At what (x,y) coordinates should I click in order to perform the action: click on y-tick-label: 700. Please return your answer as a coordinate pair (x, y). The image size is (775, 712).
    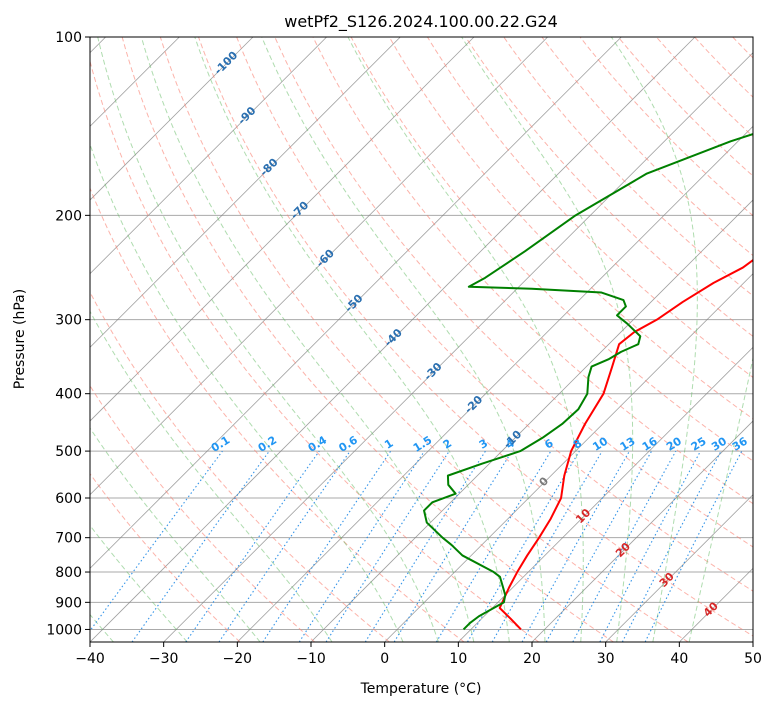
    Looking at the image, I should click on (68, 539).